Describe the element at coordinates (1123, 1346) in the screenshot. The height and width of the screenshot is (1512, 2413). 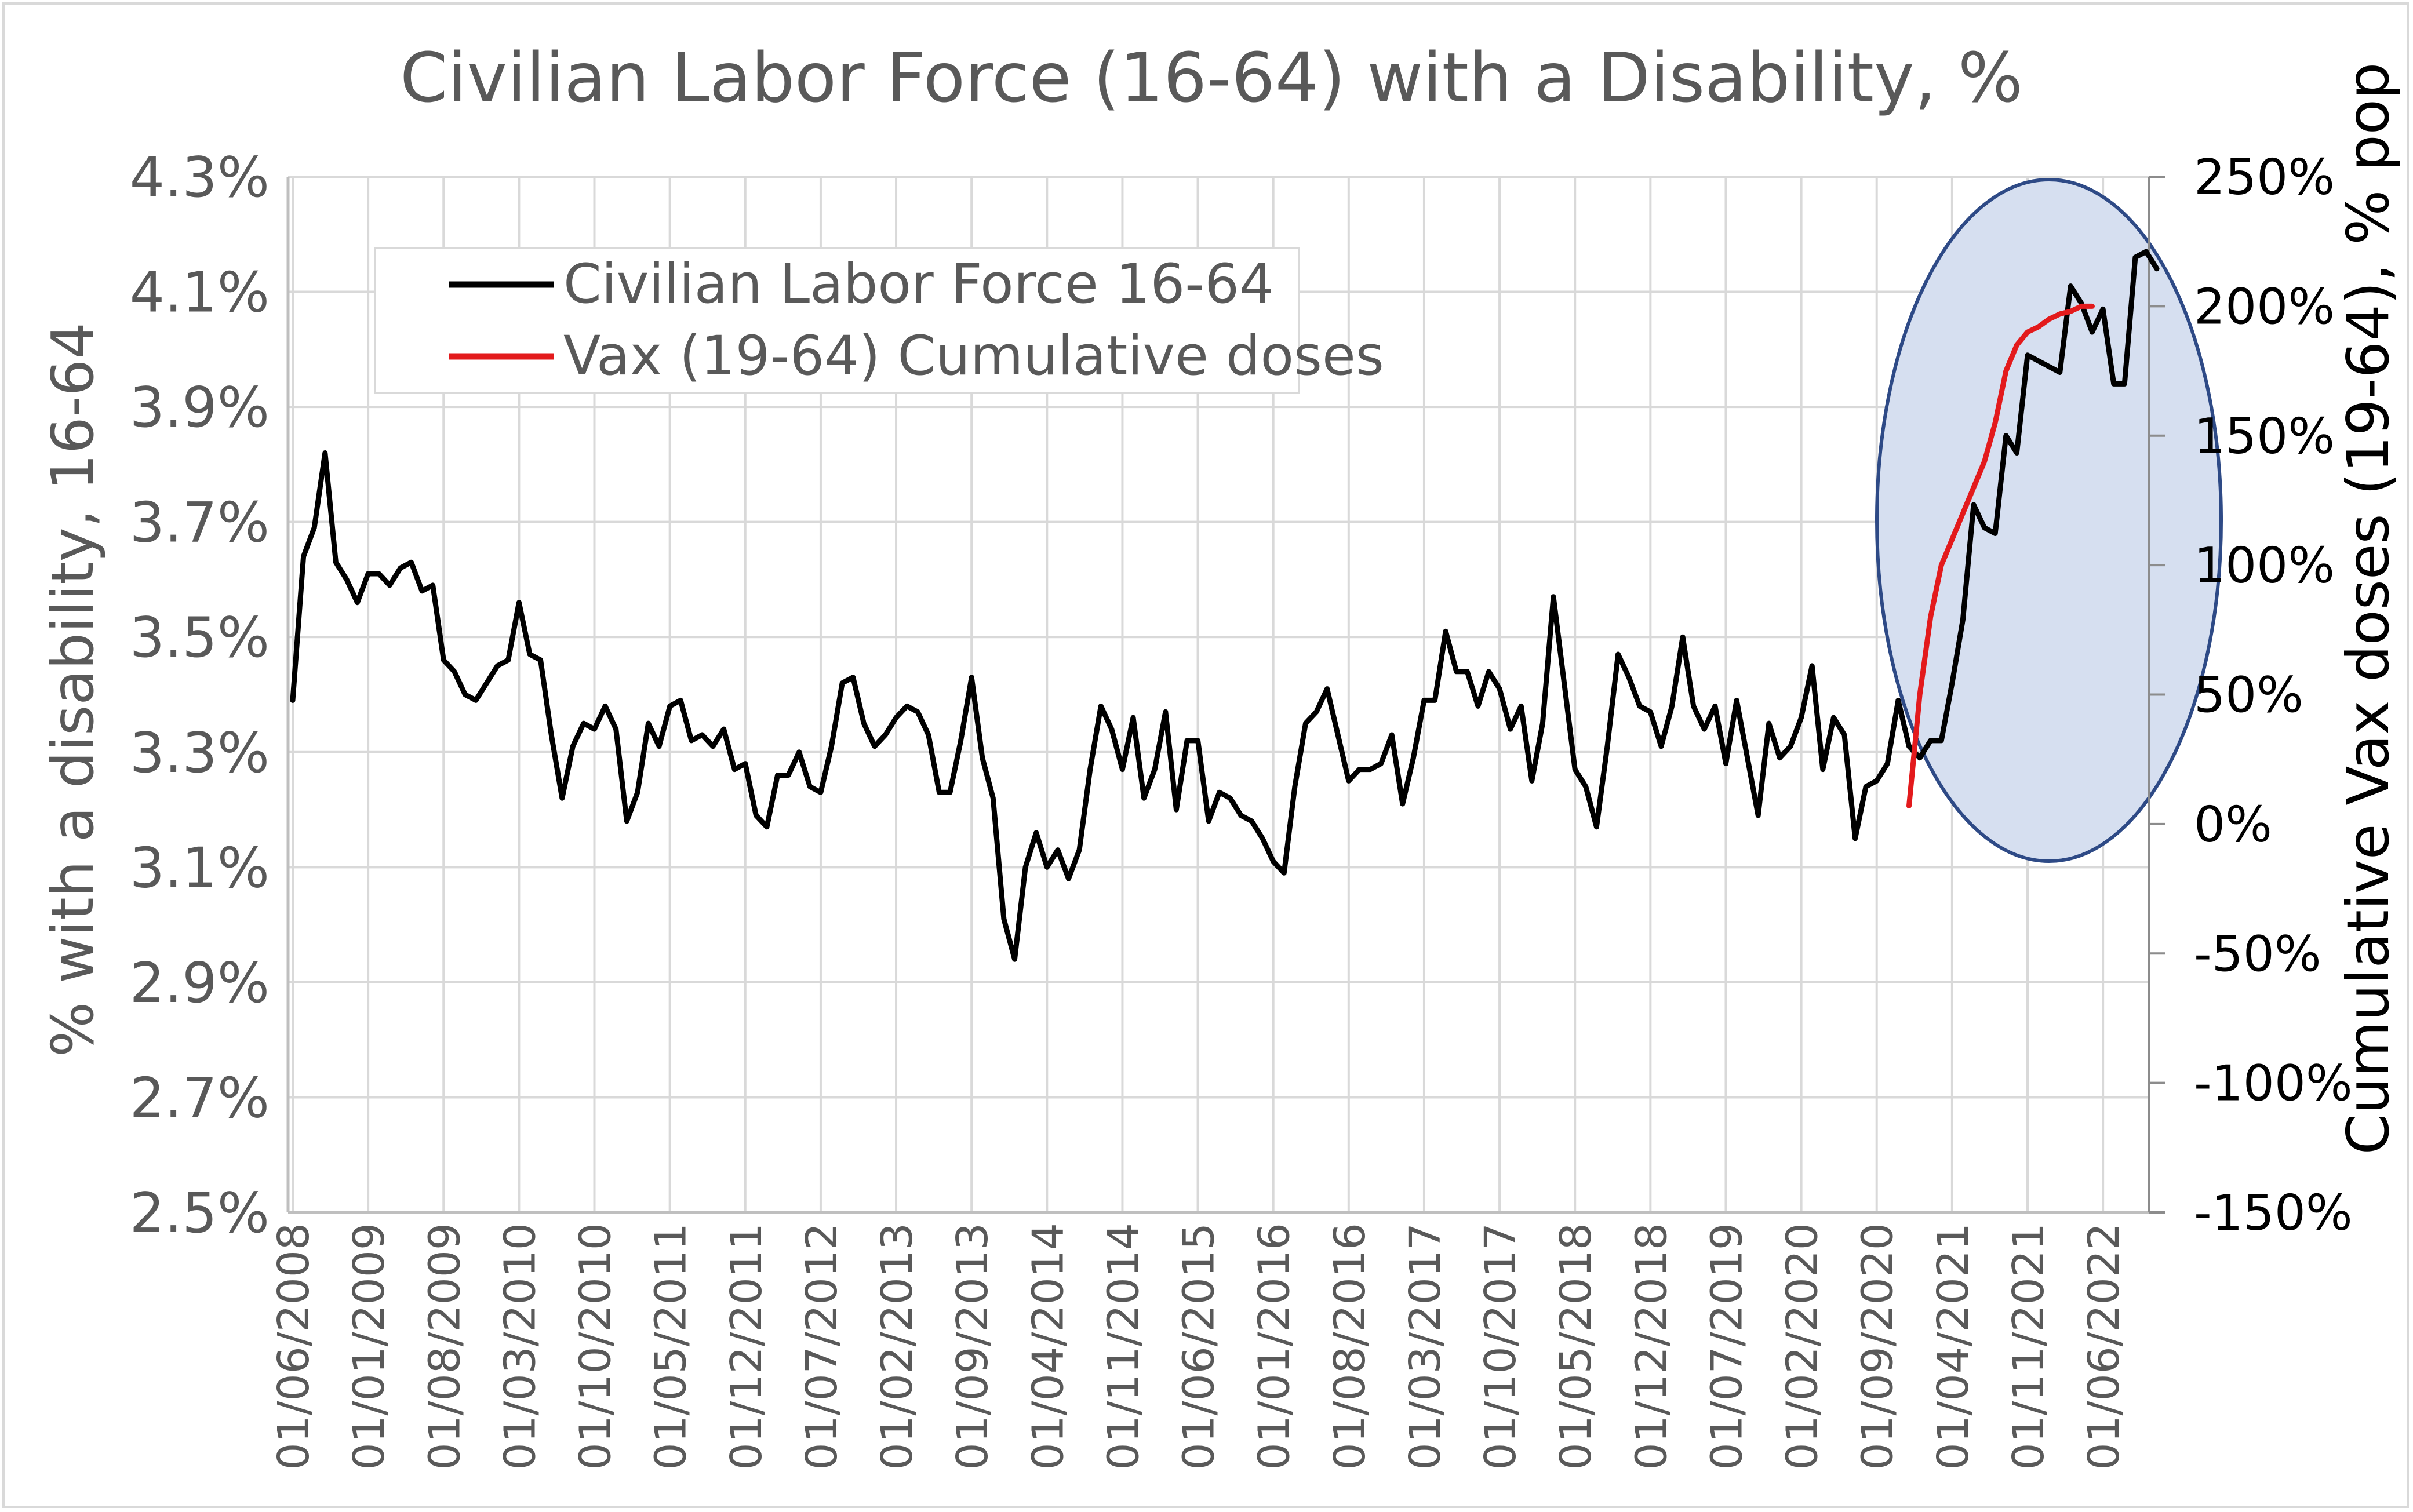
I see `x-tick-label: 01/11/2014` at that location.